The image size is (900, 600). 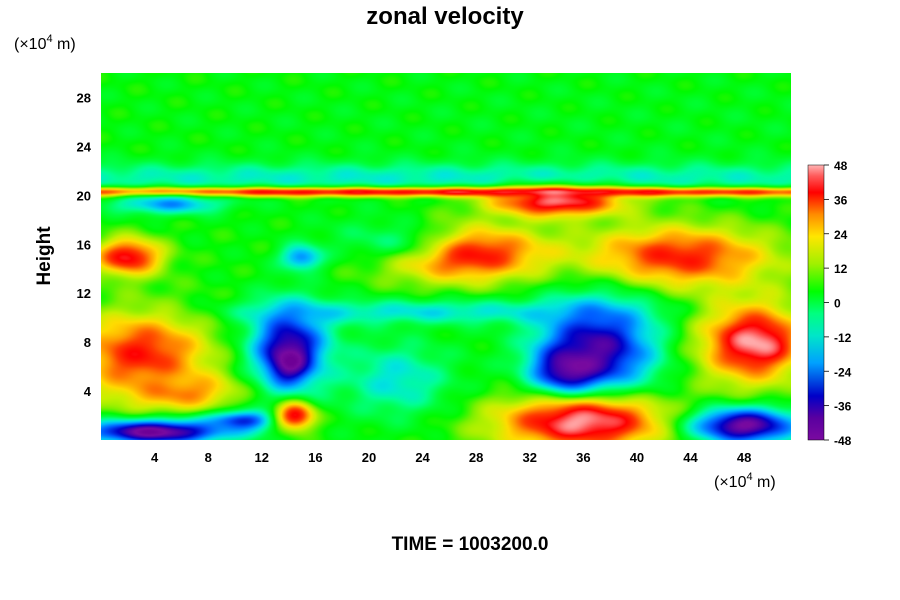 What do you see at coordinates (369, 457) in the screenshot?
I see `x-tick-label: 20` at bounding box center [369, 457].